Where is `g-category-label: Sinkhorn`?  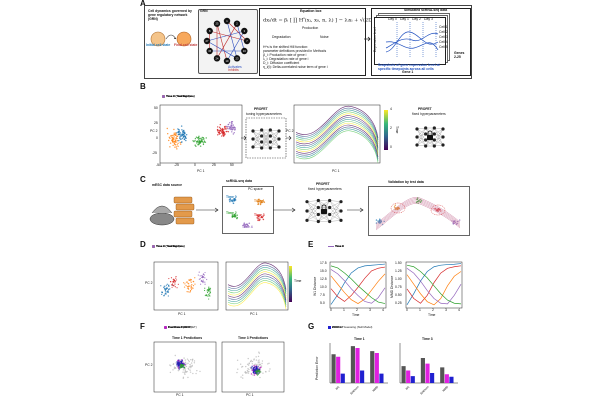
g-category-label: Sinkhorn is located at coordinates (424, 390).